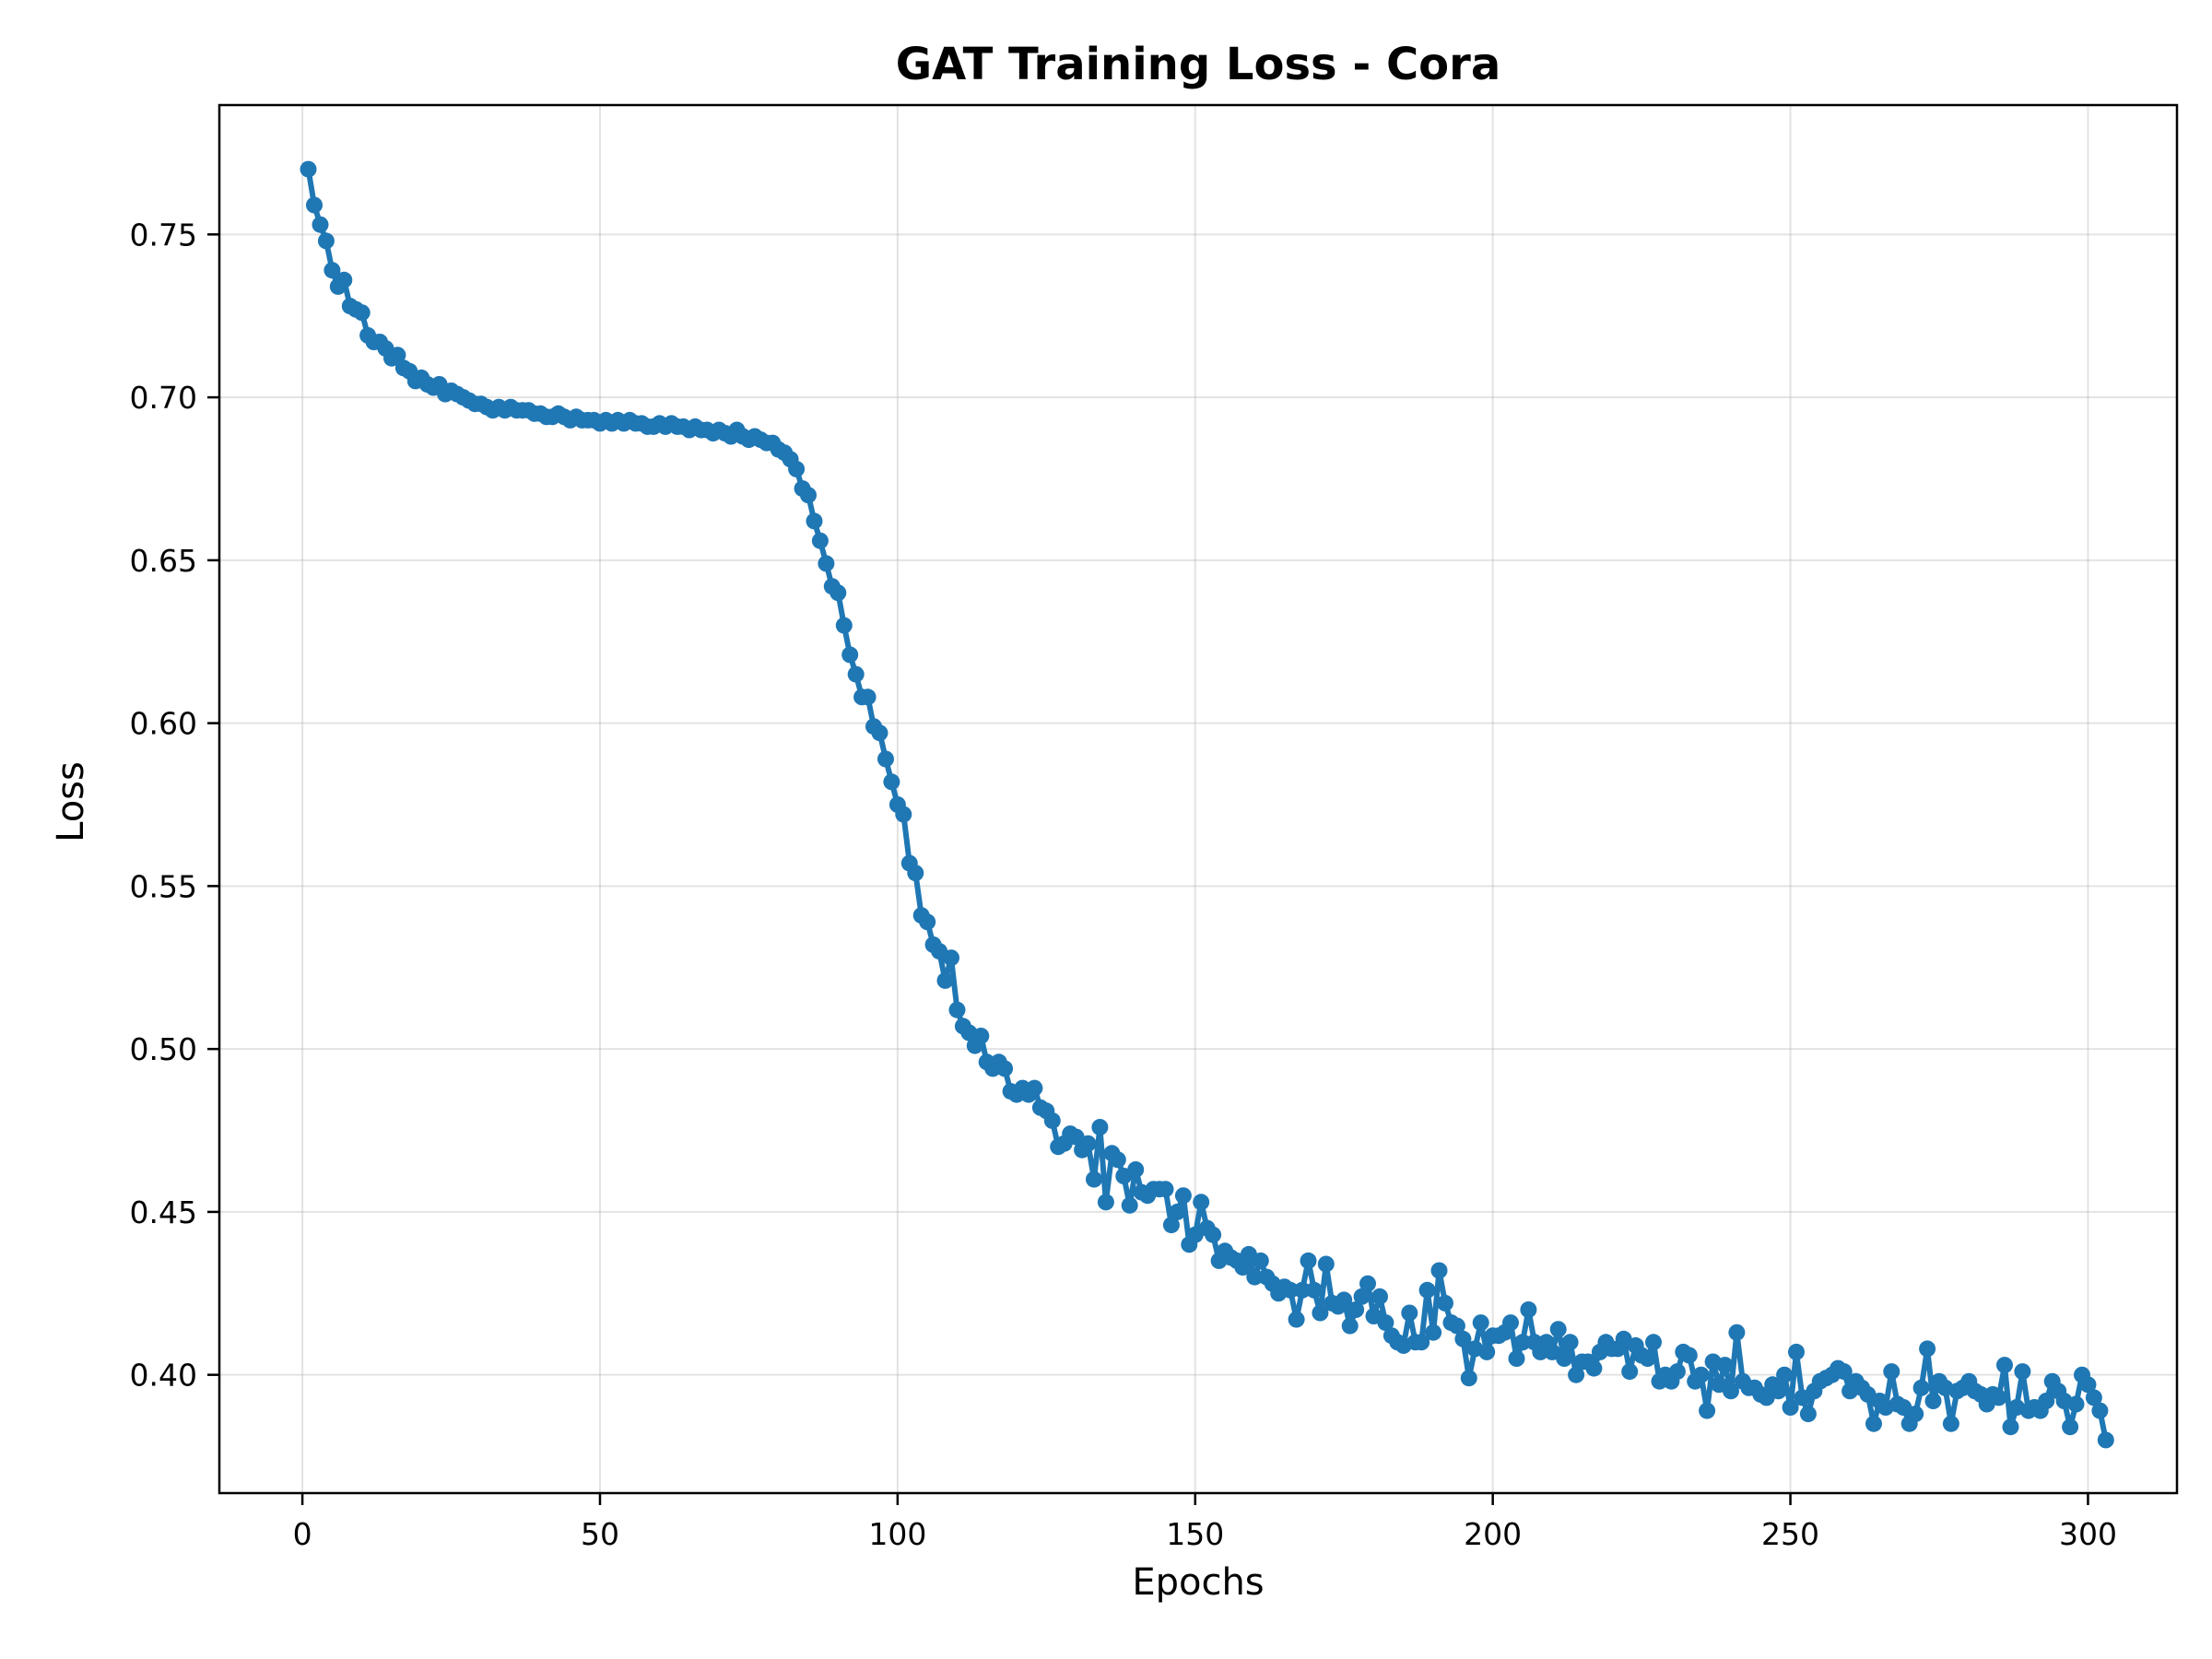  I want to click on y-tick-label: 0.70, so click(163, 398).